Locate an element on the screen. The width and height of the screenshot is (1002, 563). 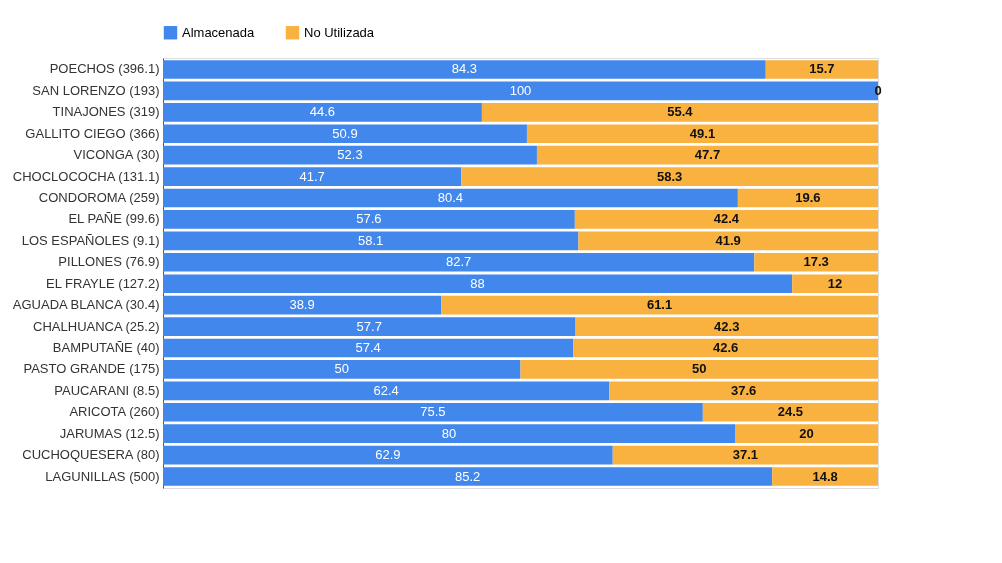
data-label: 100 is located at coordinates (520, 90).